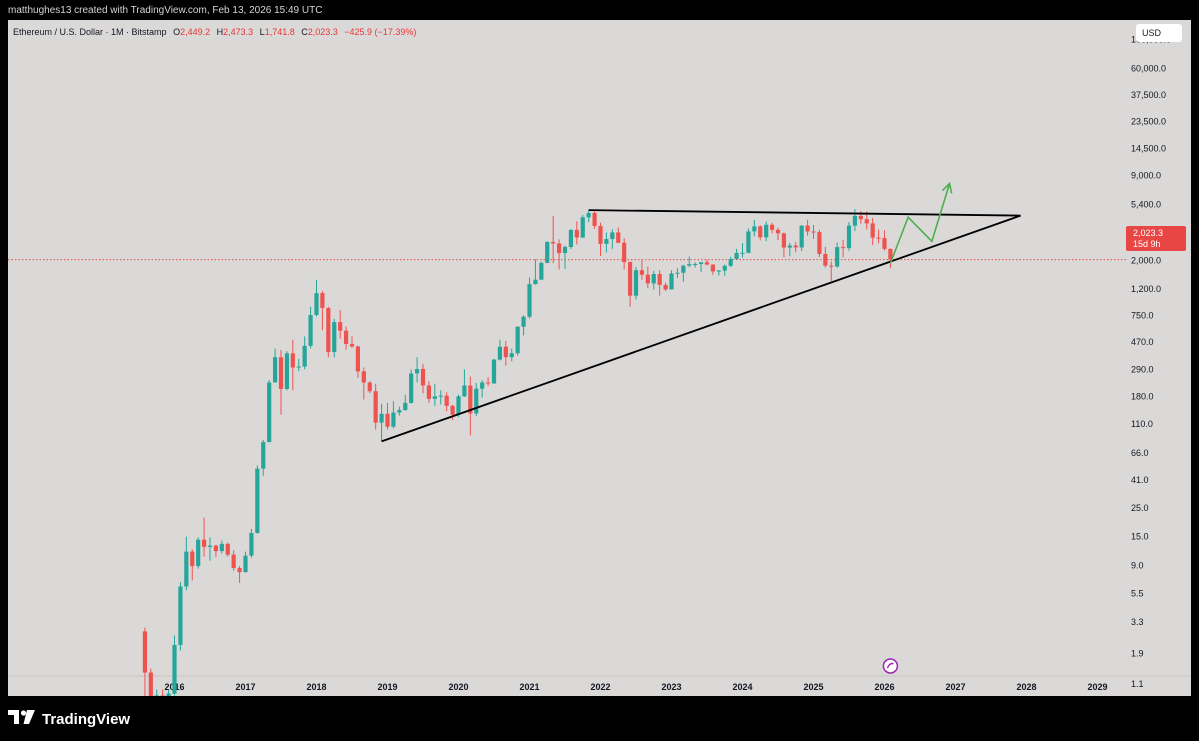 This screenshot has width=1199, height=741. Describe the element at coordinates (600, 687) in the screenshot. I see `x-tick-label: 2022` at that location.